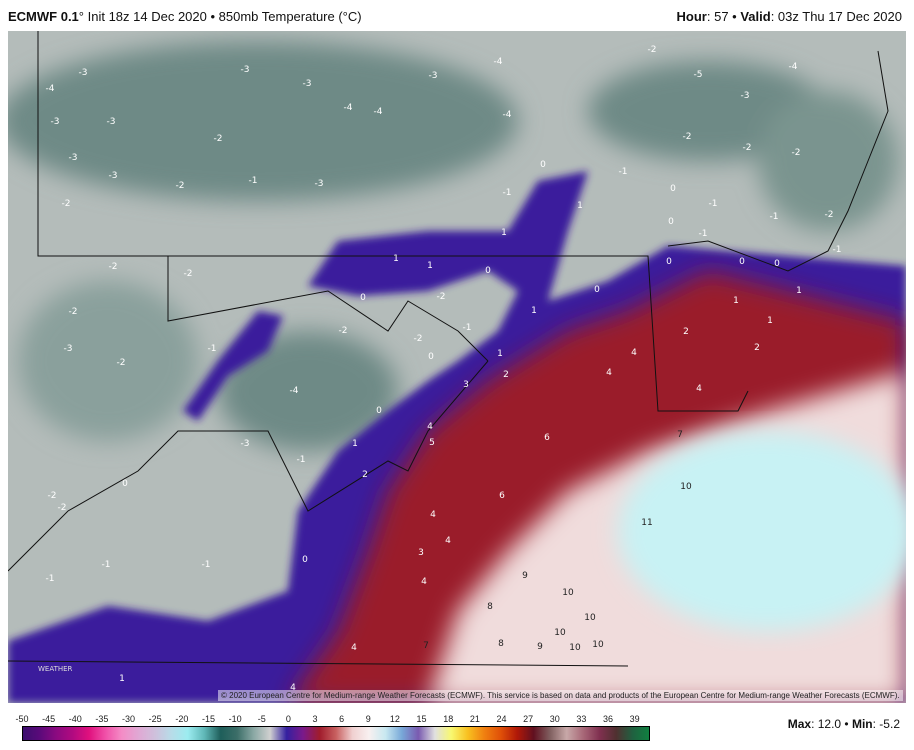 This screenshot has height=750, width=914. Describe the element at coordinates (525, 576) in the screenshot. I see `temperature-value: 9` at that location.